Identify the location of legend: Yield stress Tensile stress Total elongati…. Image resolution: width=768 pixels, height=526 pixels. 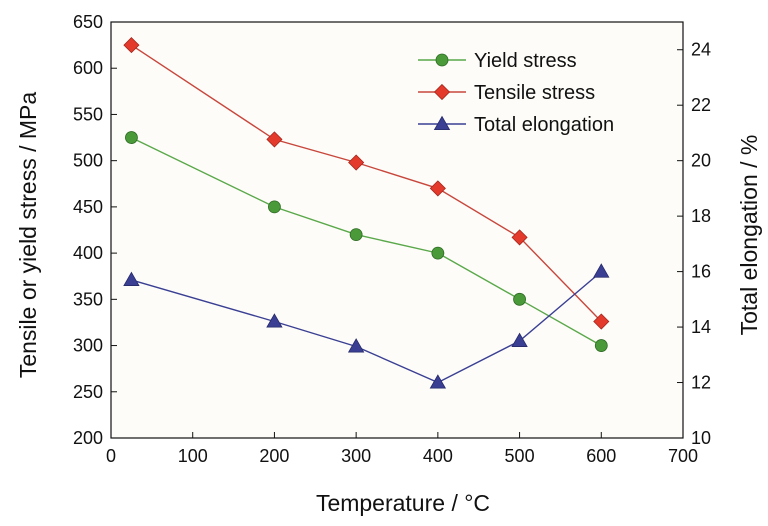
(516, 93).